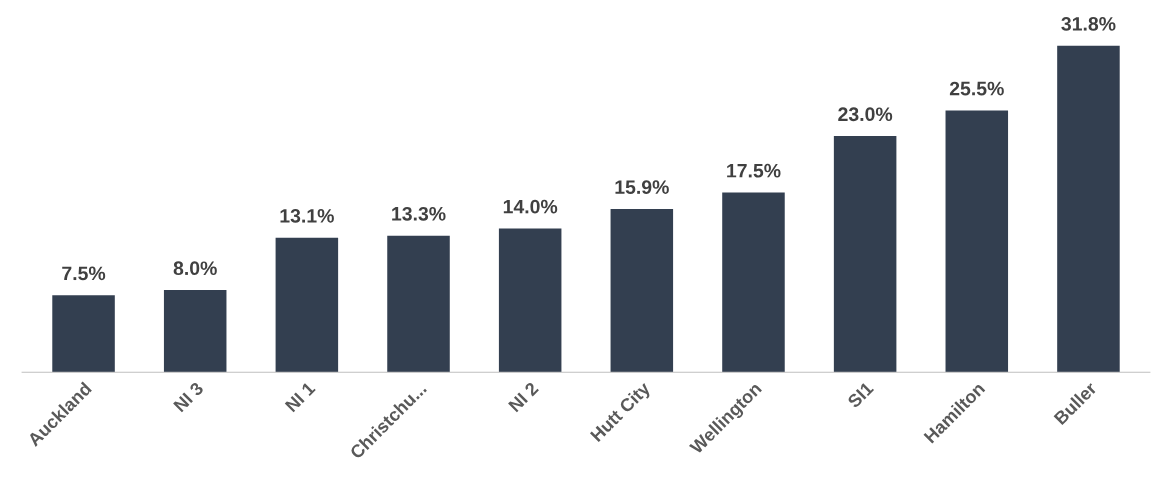 This screenshot has width=1165, height=479. What do you see at coordinates (188, 397) in the screenshot?
I see `x-tick-label: NI 3` at bounding box center [188, 397].